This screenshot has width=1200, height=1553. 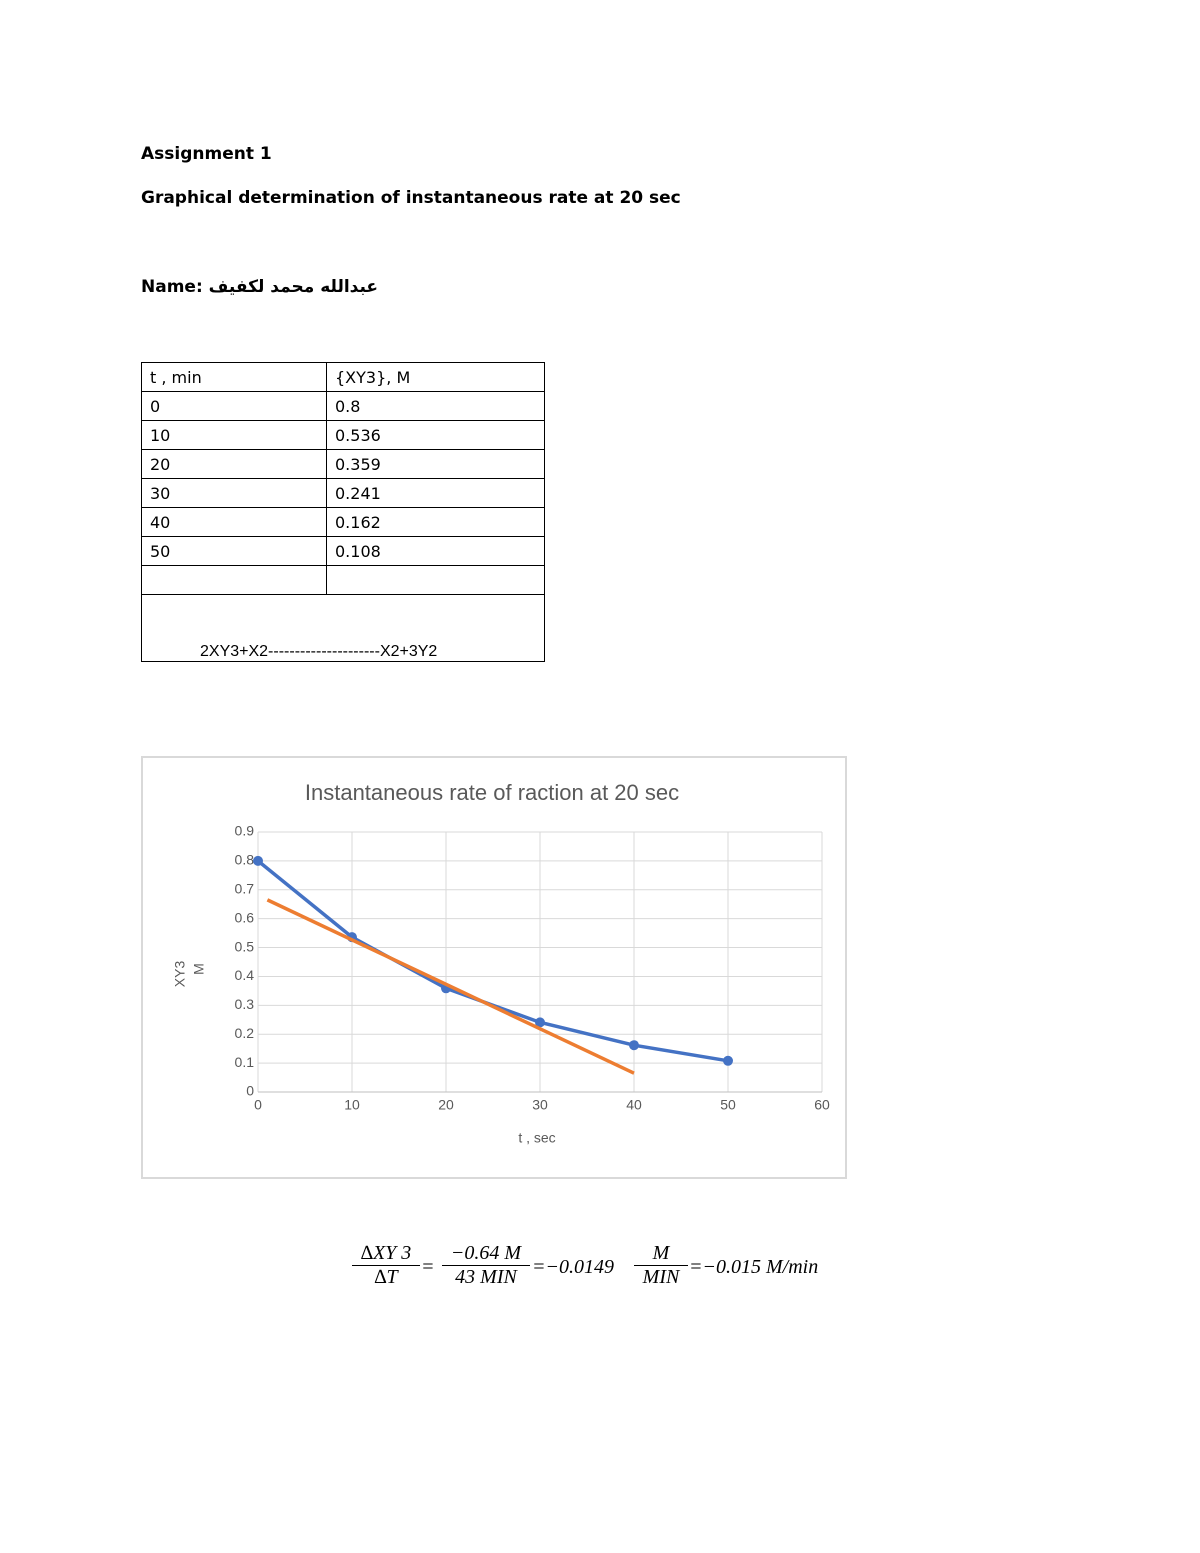 I want to click on y-tick-label: 0.4, so click(x=245, y=975).